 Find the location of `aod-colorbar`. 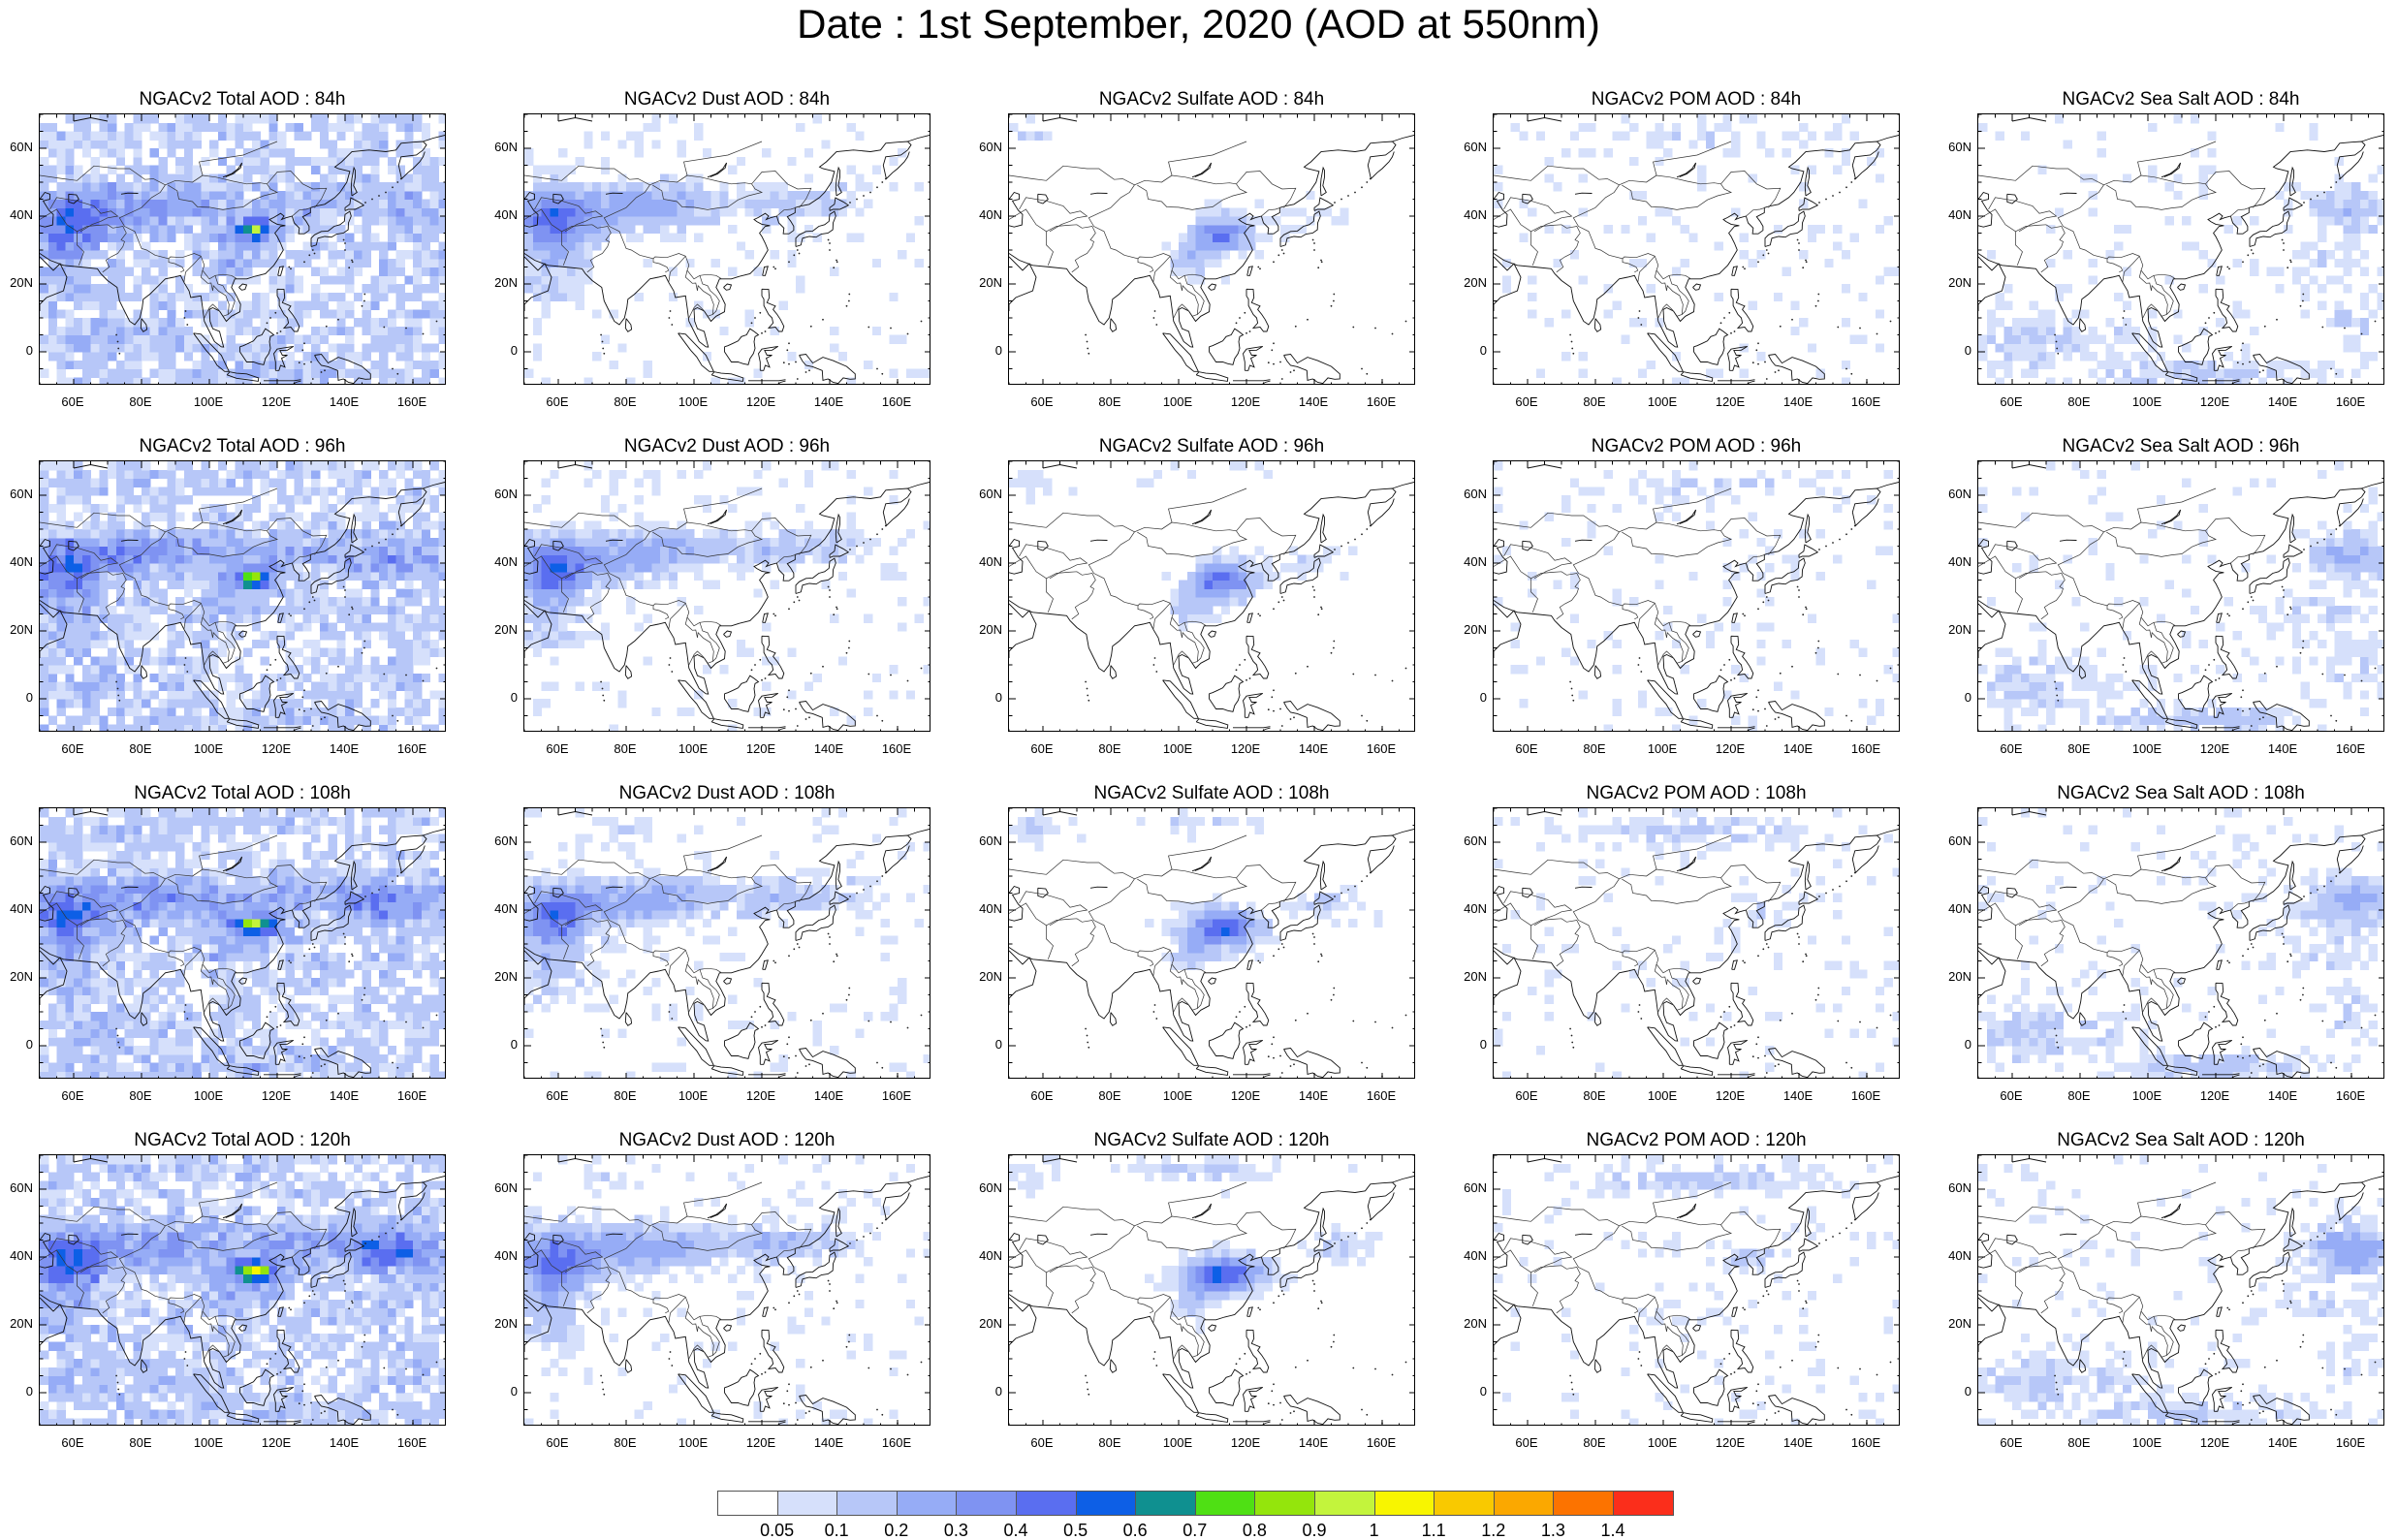

aod-colorbar is located at coordinates (1195, 1504).